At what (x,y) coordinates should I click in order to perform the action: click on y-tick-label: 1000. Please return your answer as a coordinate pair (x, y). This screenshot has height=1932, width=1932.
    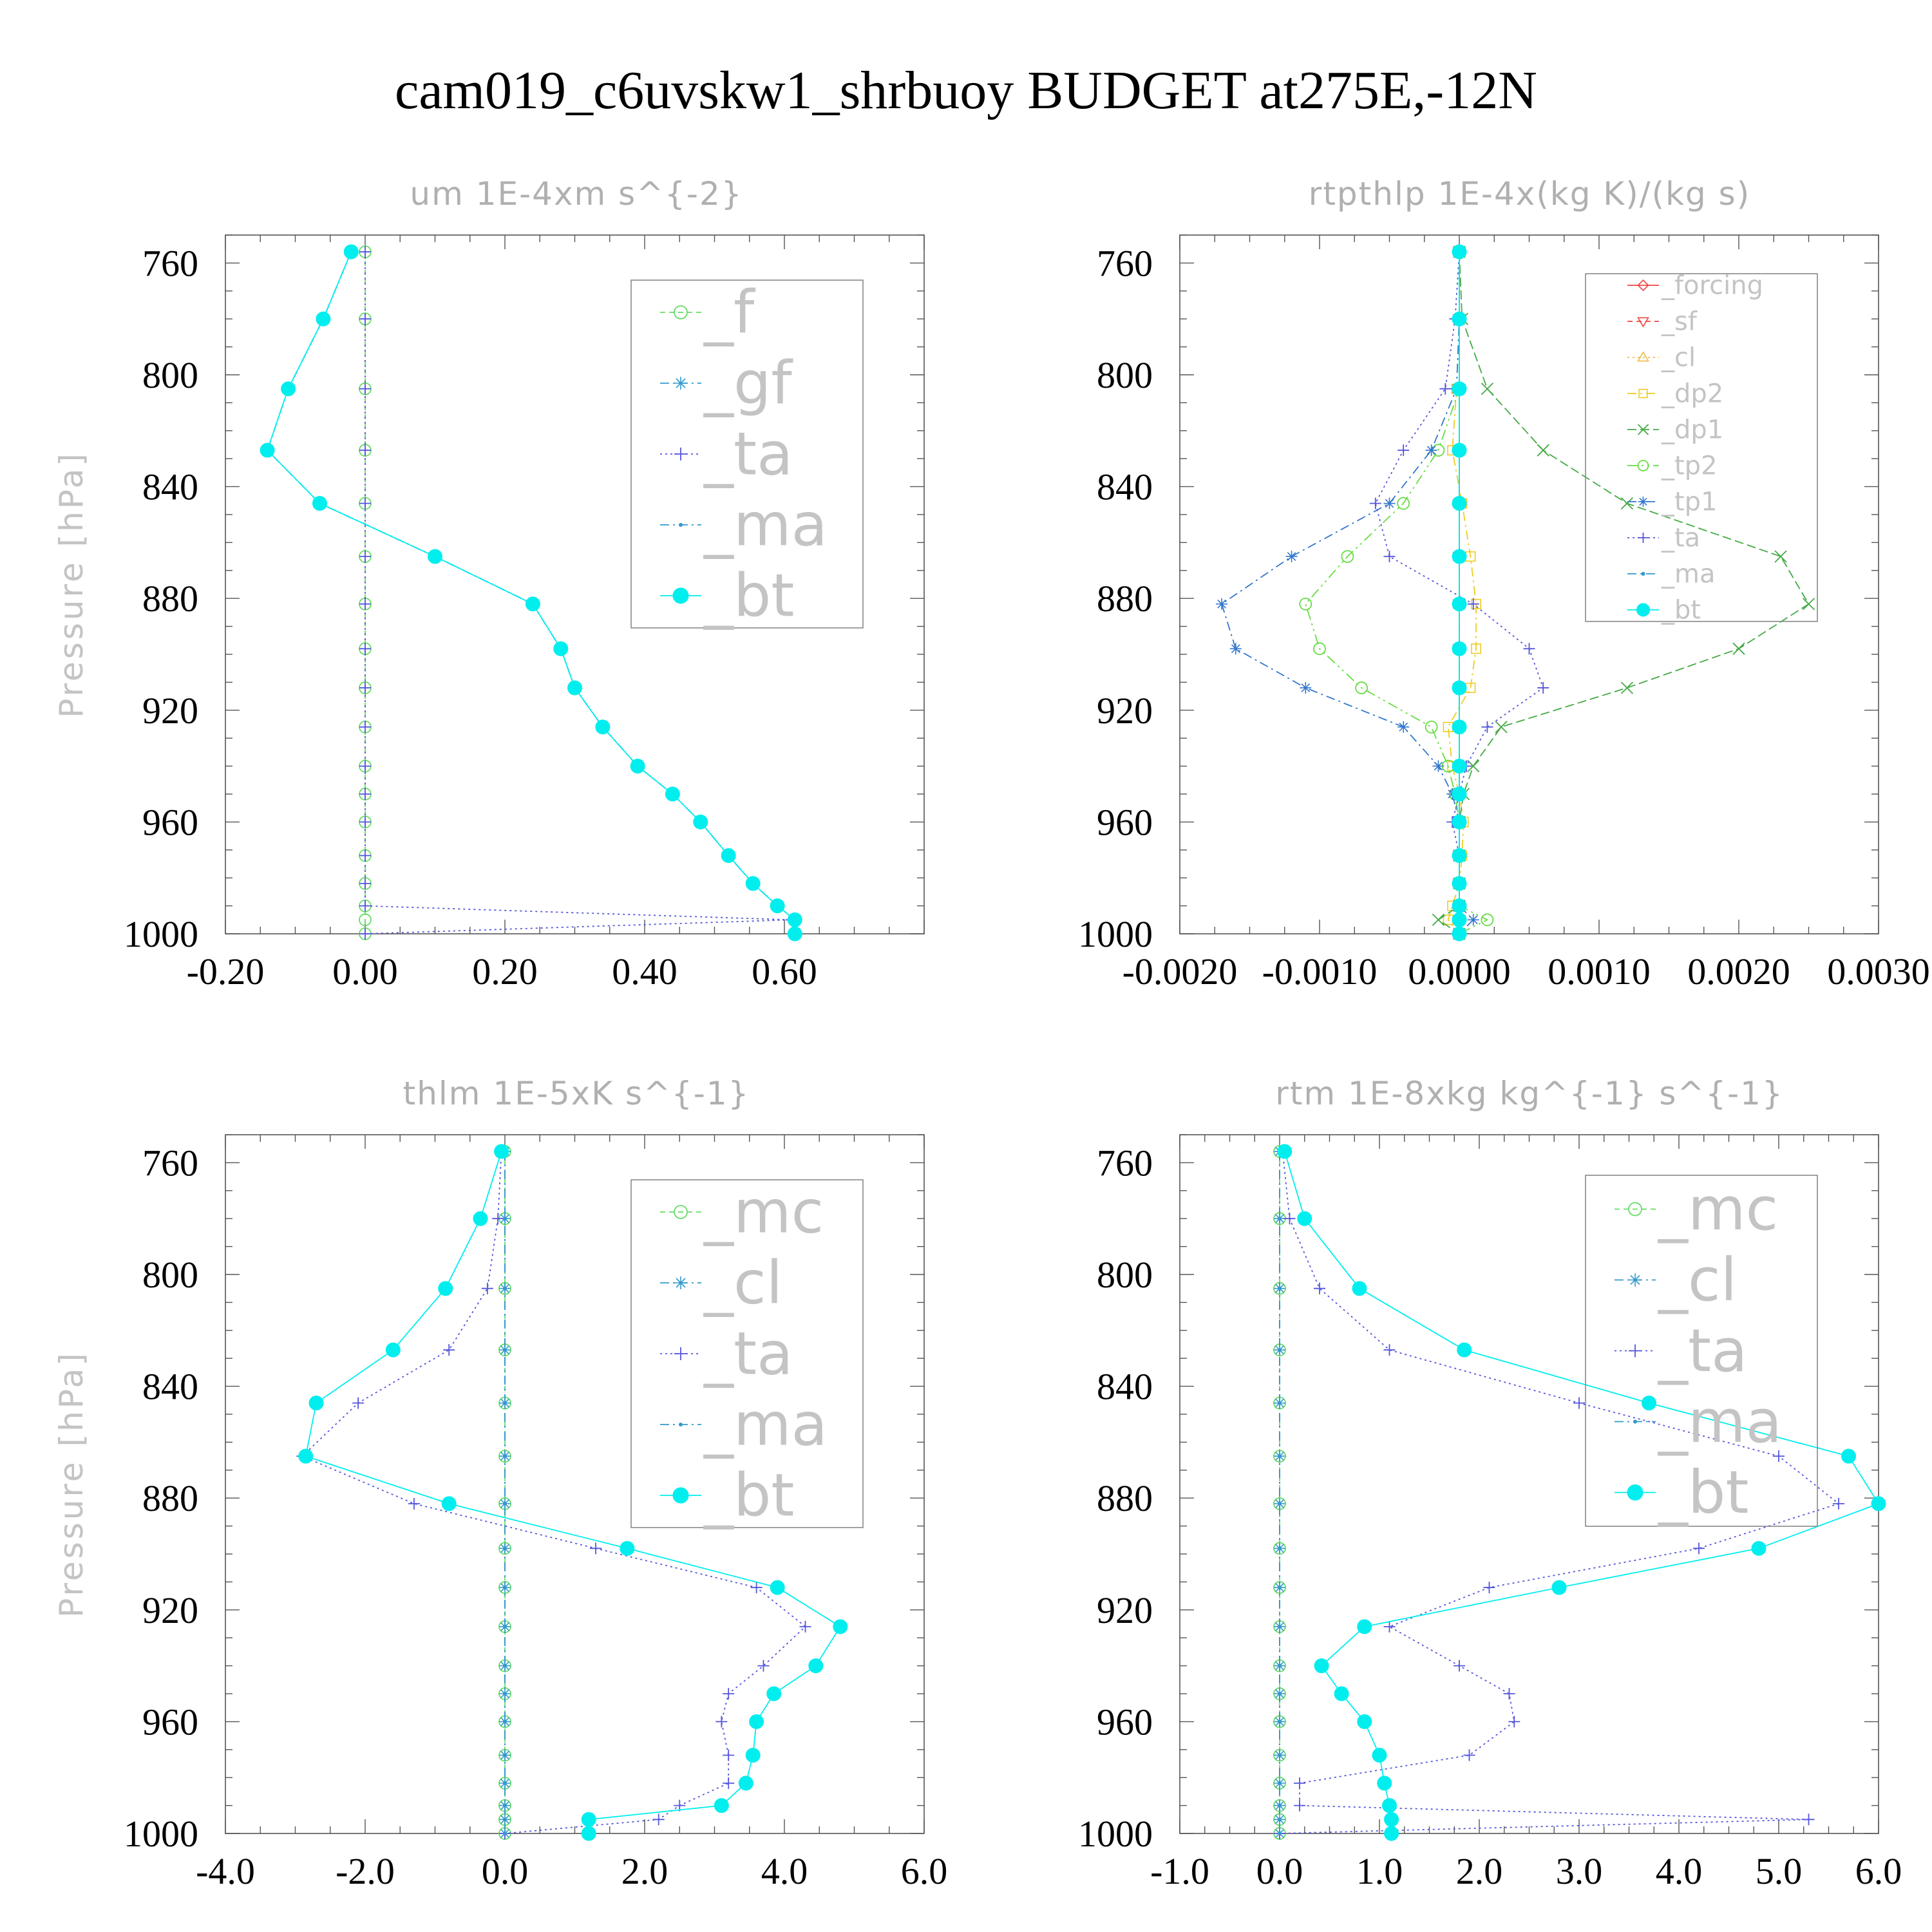
    Looking at the image, I should click on (1115, 1834).